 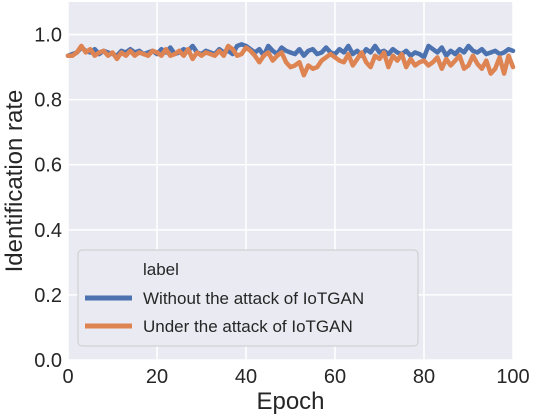 I want to click on legend-label-without-attack: Without the attack of IoTGAN, so click(x=253, y=298).